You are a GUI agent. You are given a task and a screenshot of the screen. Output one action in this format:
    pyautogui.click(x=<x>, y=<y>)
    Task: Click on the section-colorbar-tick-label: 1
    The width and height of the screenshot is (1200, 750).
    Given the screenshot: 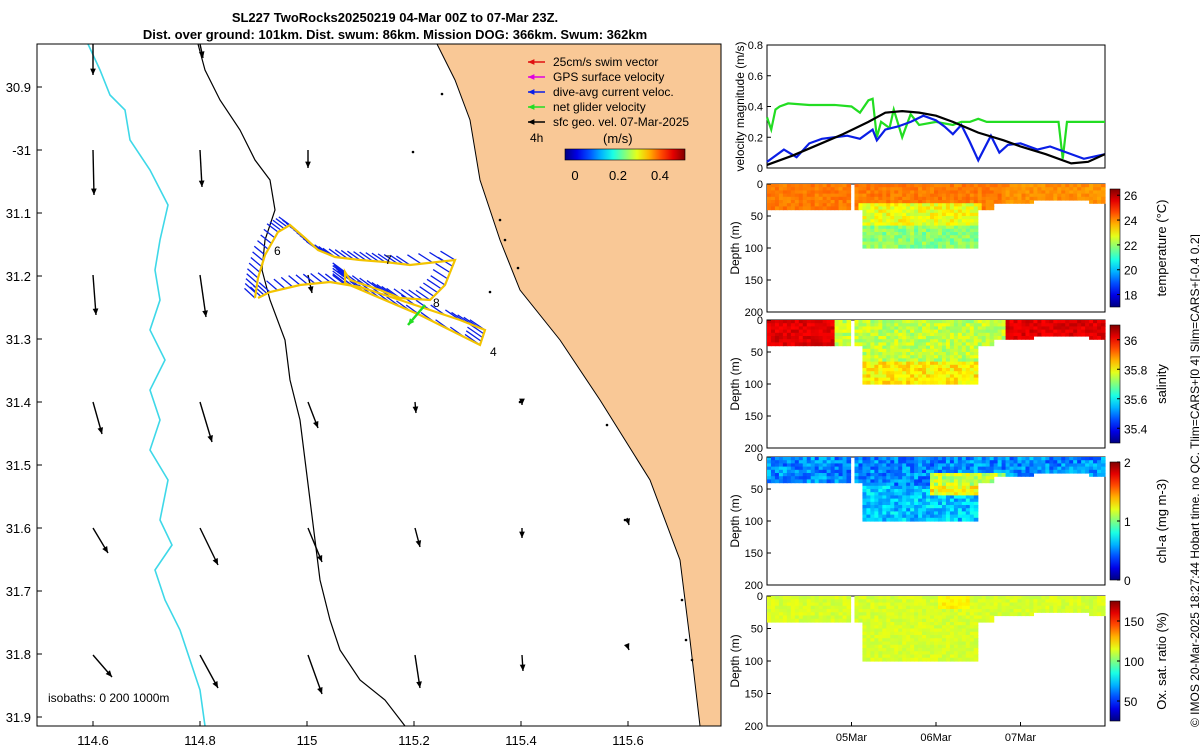 What is the action you would take?
    pyautogui.click(x=1127, y=522)
    